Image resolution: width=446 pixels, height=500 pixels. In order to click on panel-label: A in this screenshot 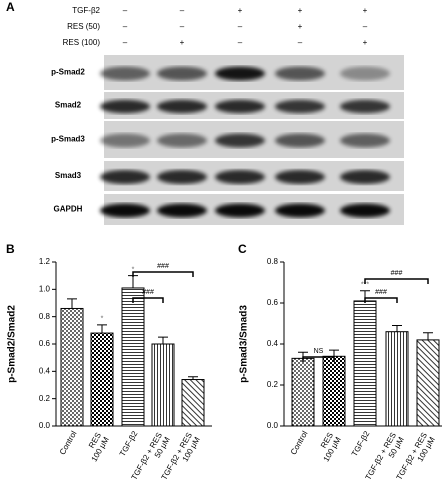, I will do `click(10, 7)`.